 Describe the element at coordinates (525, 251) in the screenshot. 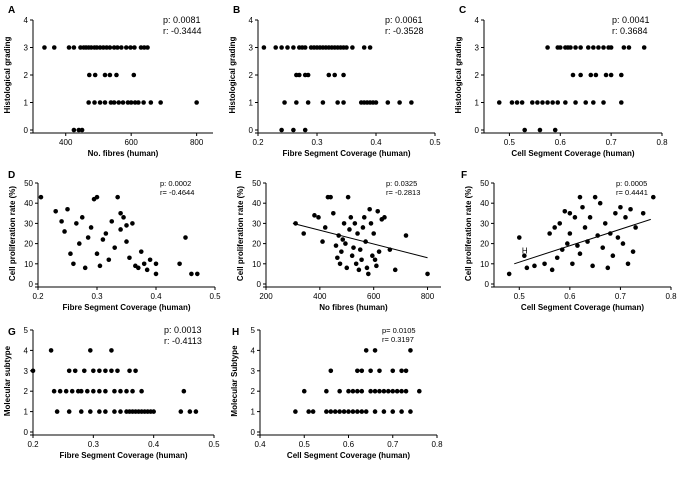

I see `panel-annotation: H` at that location.